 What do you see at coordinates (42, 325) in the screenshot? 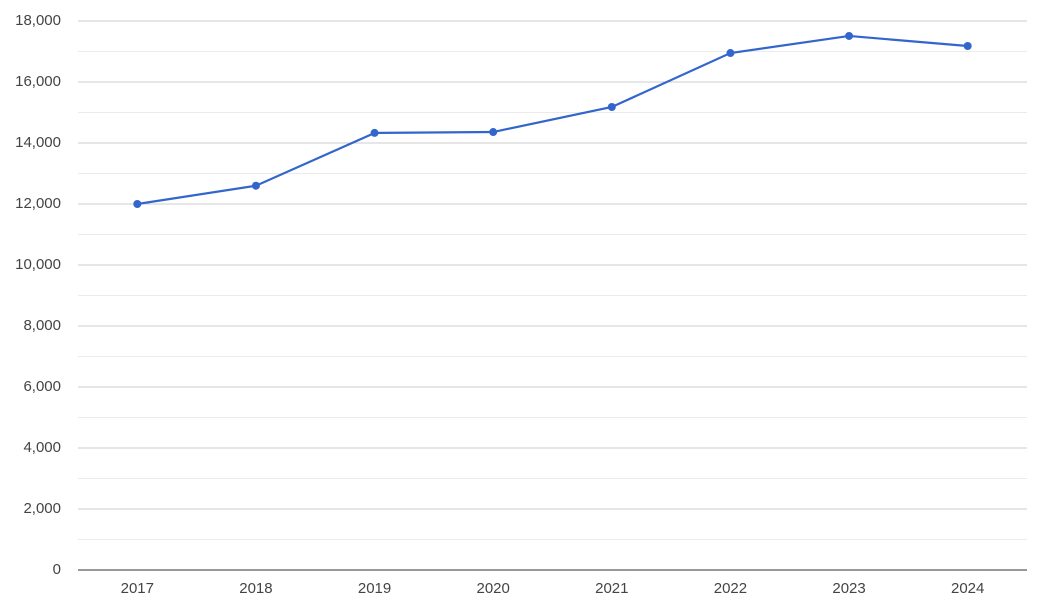
I see `y-tick-label: 8,000` at bounding box center [42, 325].